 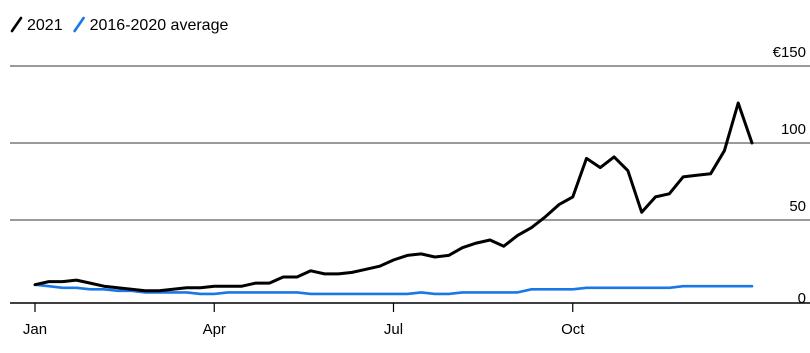 I want to click on y-tick-label-100: 100, so click(x=793, y=129).